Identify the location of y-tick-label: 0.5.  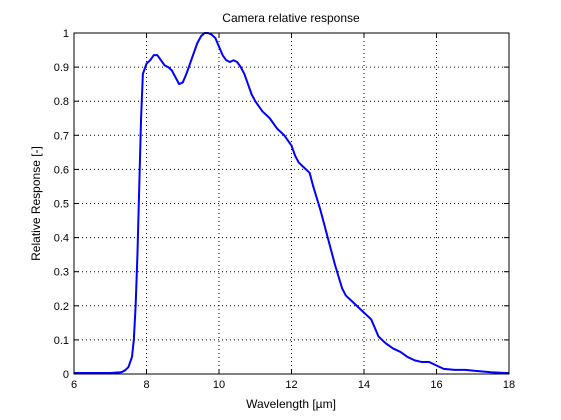
(61, 205).